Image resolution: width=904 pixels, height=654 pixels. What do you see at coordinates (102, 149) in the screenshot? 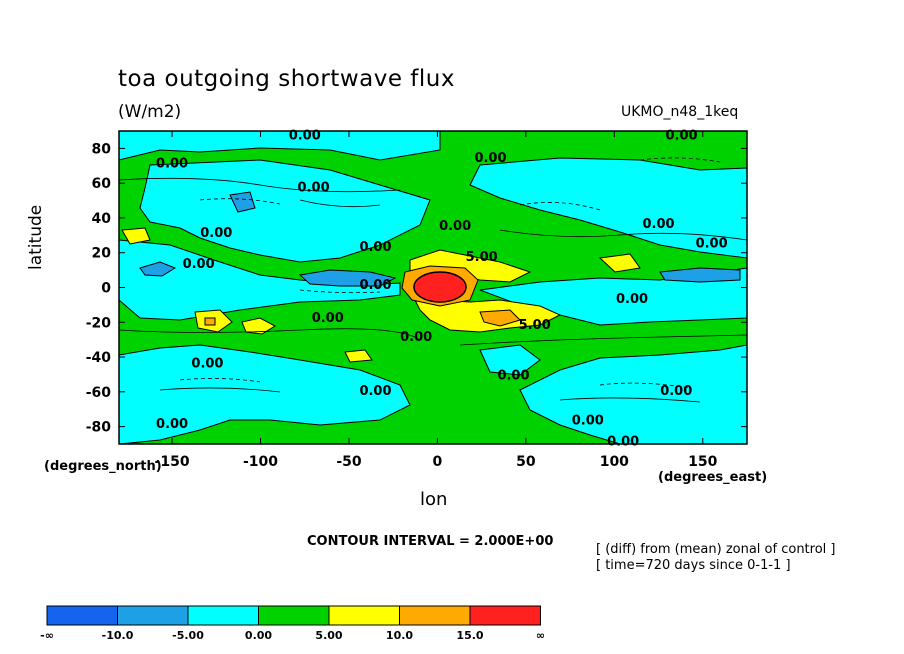
I see `y-tick-label: 80` at bounding box center [102, 149].